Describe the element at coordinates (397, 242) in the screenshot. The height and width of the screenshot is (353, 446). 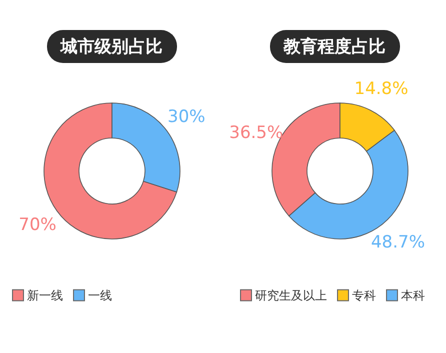
I see `data-label: 48.7%` at that location.